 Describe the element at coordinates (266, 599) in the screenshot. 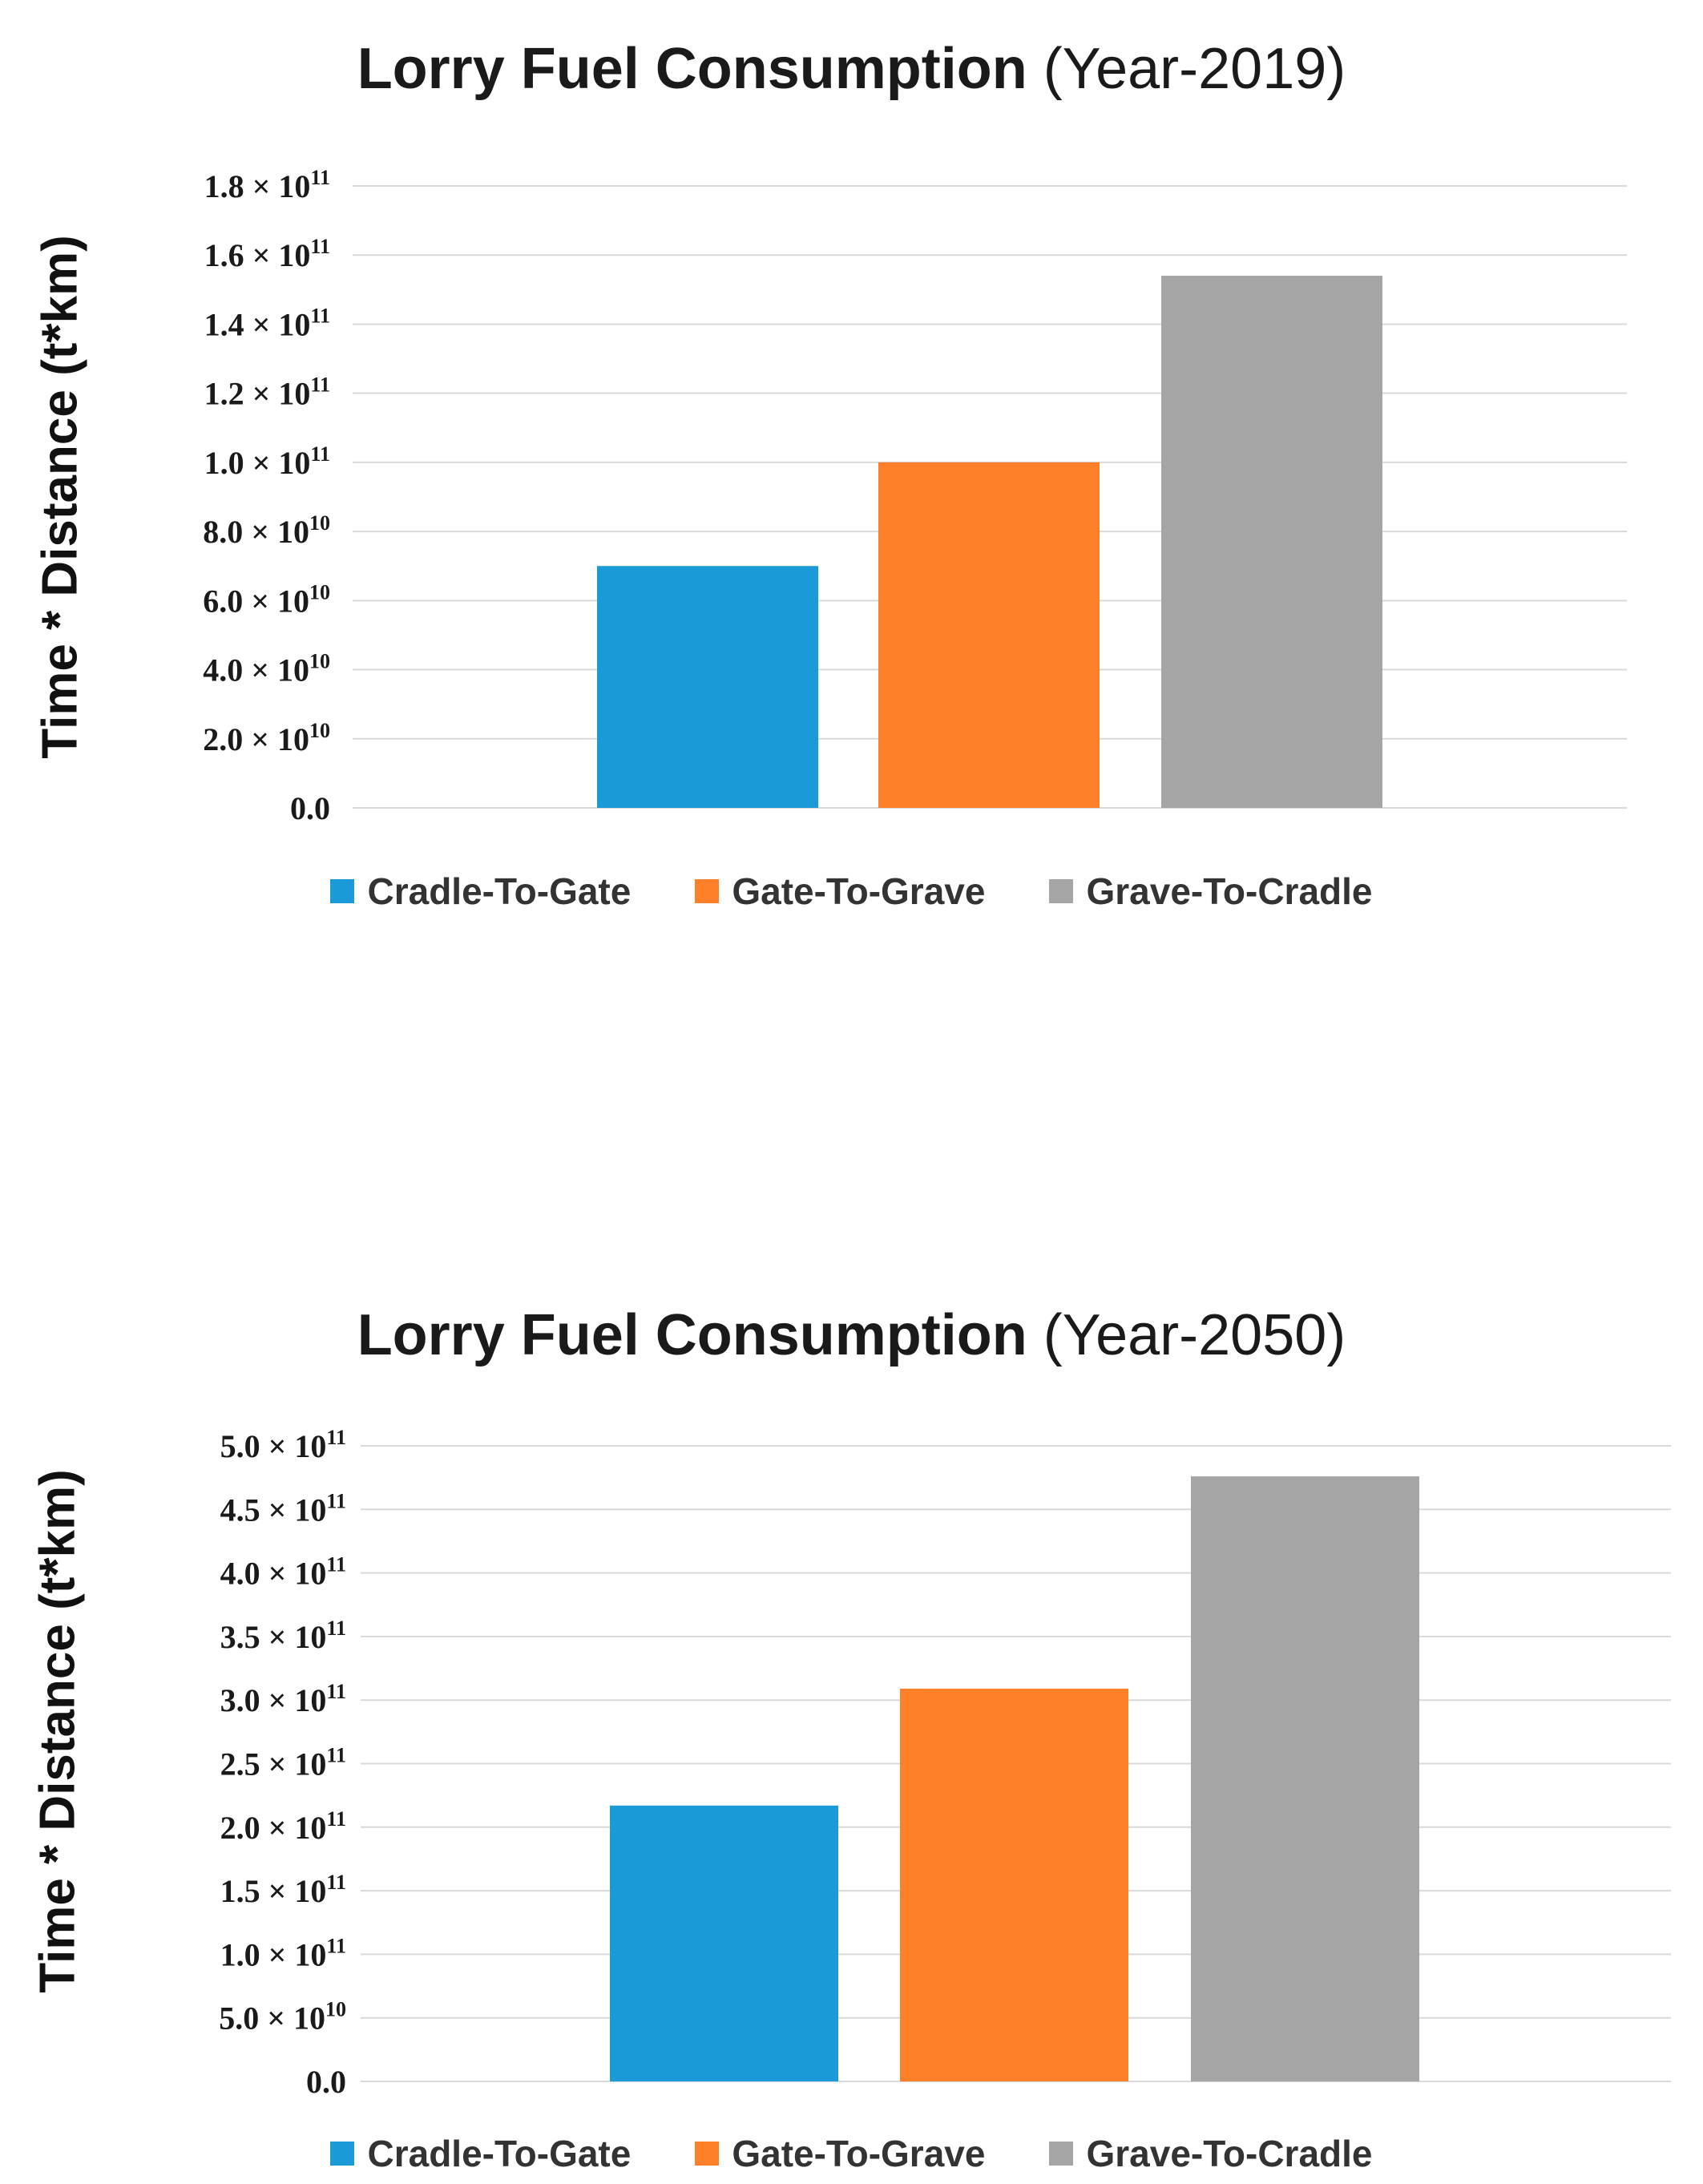

I see `y-tick-label: 6.0 × 10¹⁰` at that location.